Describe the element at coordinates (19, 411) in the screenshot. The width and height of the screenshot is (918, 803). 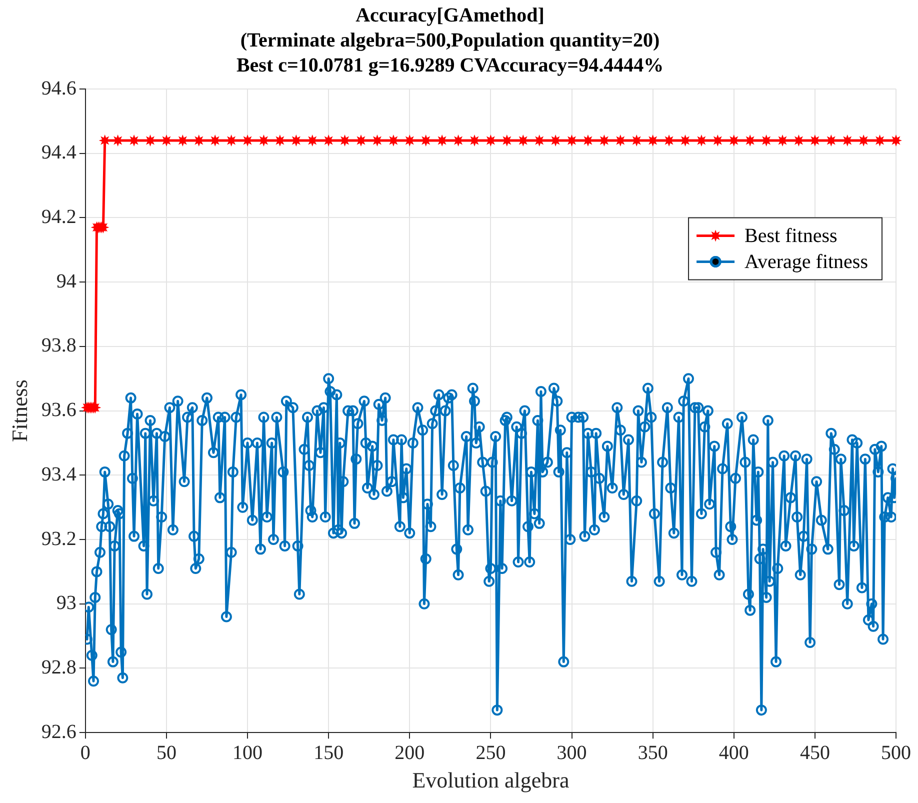
I see `y-axis-title: Fitness` at that location.